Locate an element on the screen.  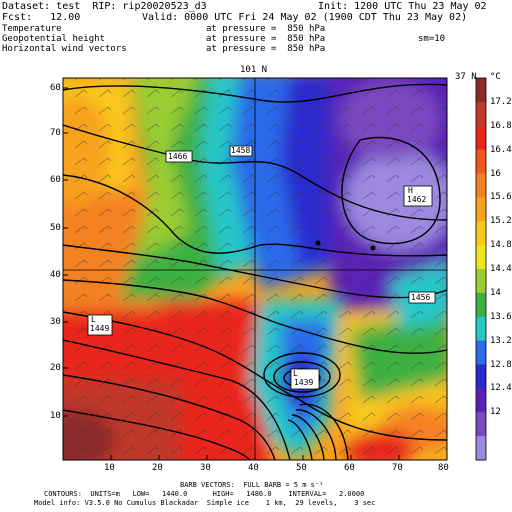
contour-label-a: 1466 is located at coordinates (178, 156).